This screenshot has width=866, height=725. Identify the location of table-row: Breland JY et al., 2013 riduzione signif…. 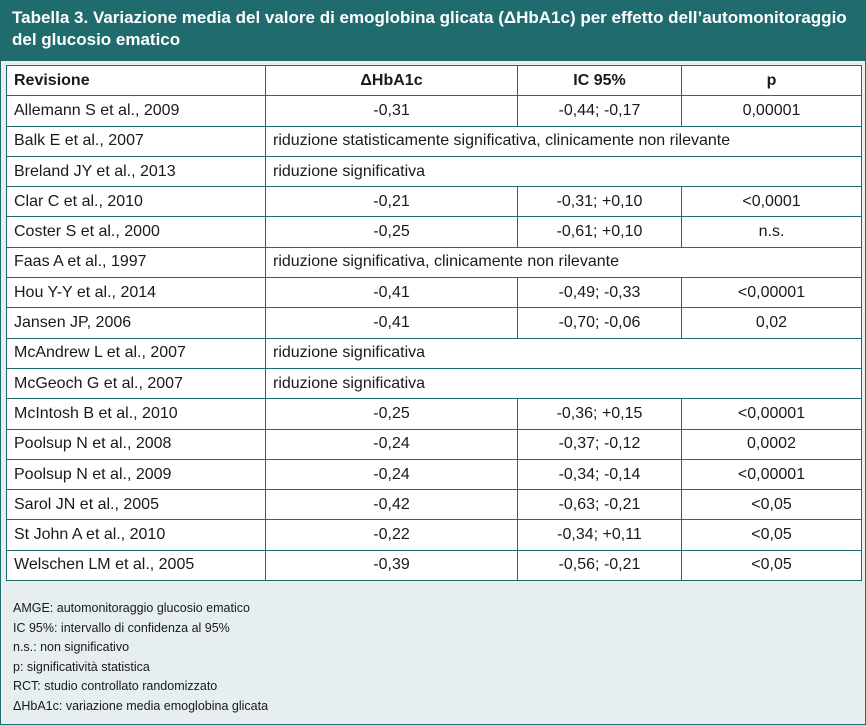
(434, 171).